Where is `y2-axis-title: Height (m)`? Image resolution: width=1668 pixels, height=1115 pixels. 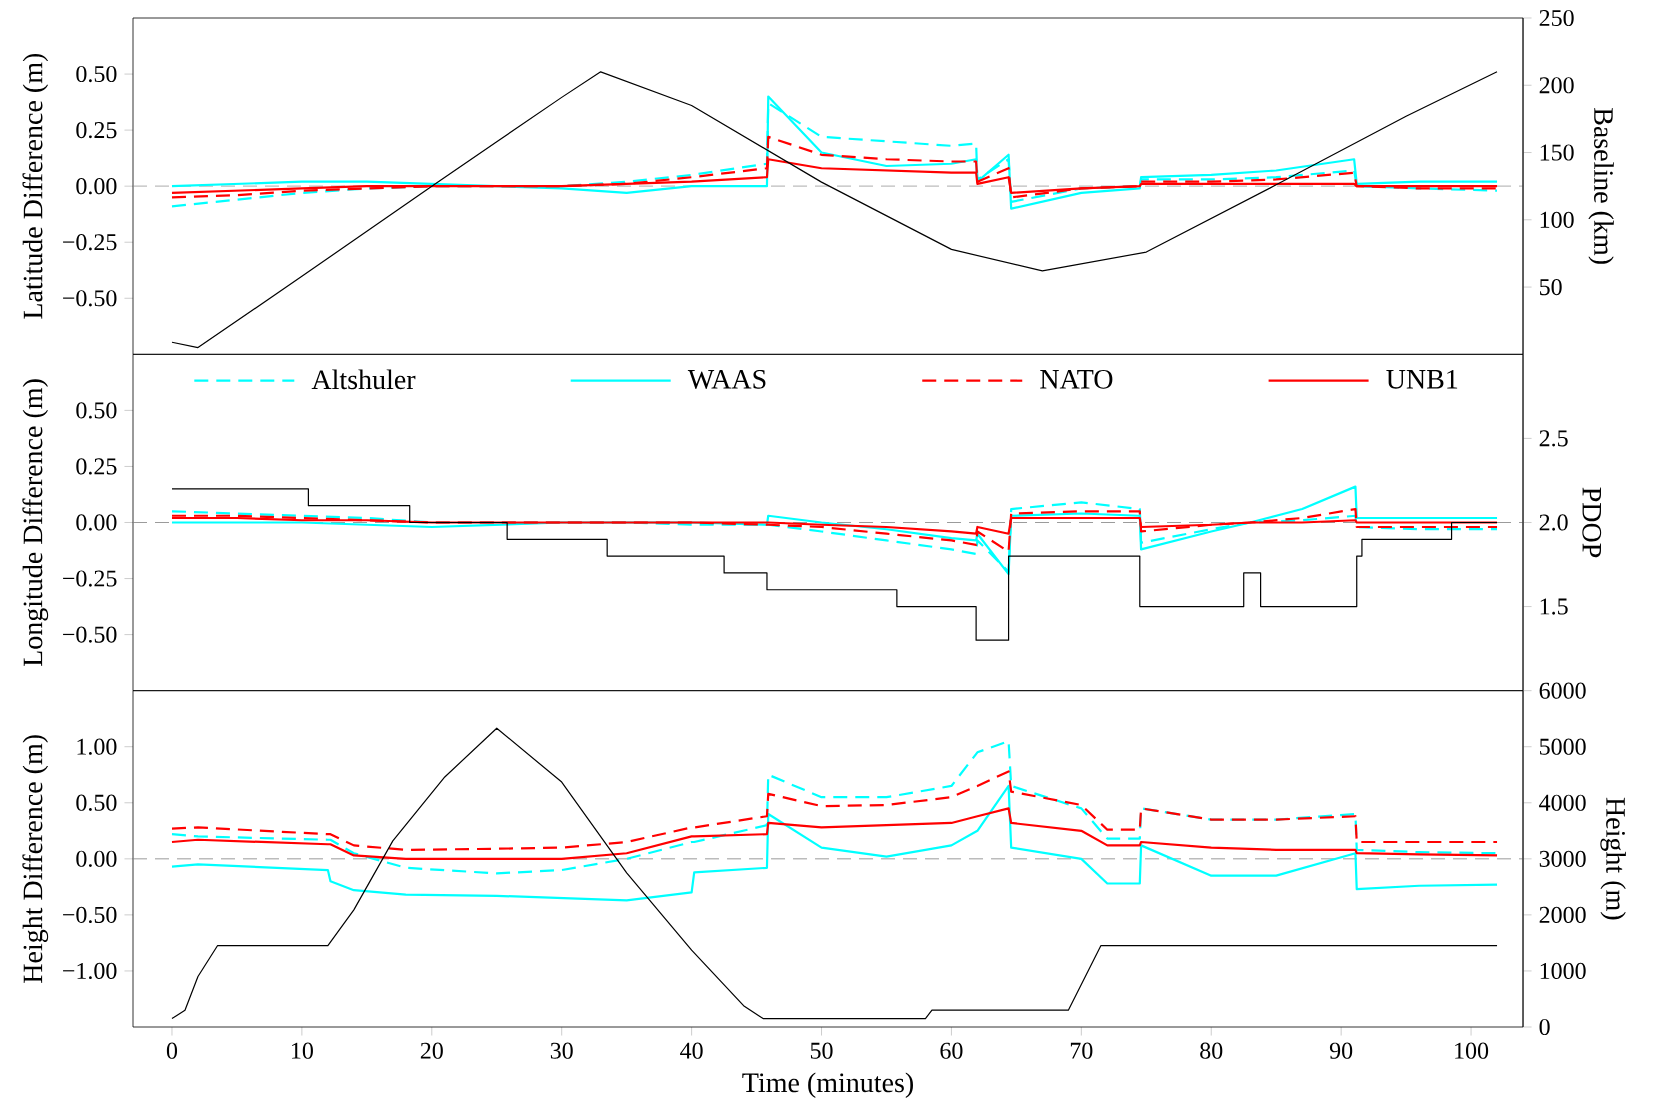
y2-axis-title: Height (m) is located at coordinates (1613, 858).